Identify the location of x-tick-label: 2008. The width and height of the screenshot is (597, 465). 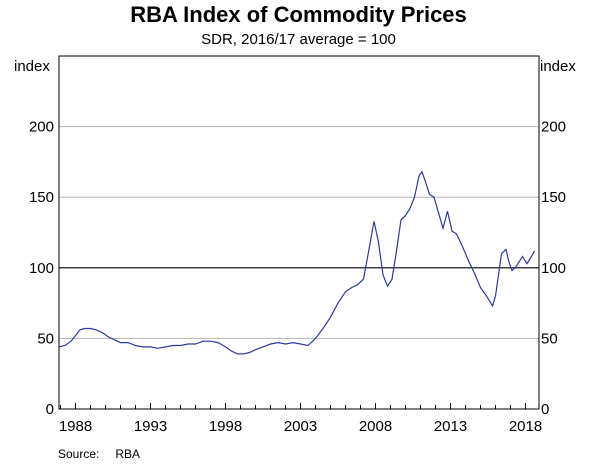
(375, 426).